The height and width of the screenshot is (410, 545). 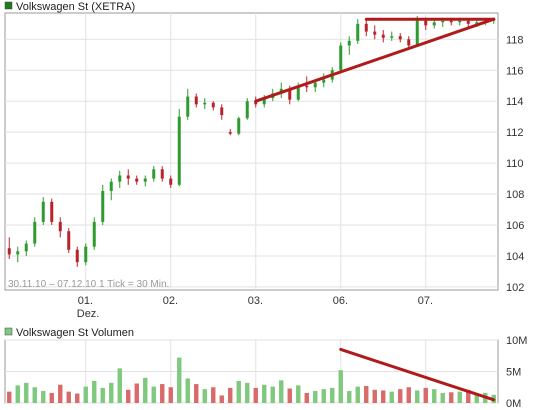 I want to click on price-y-tick-label: 116, so click(x=515, y=71).